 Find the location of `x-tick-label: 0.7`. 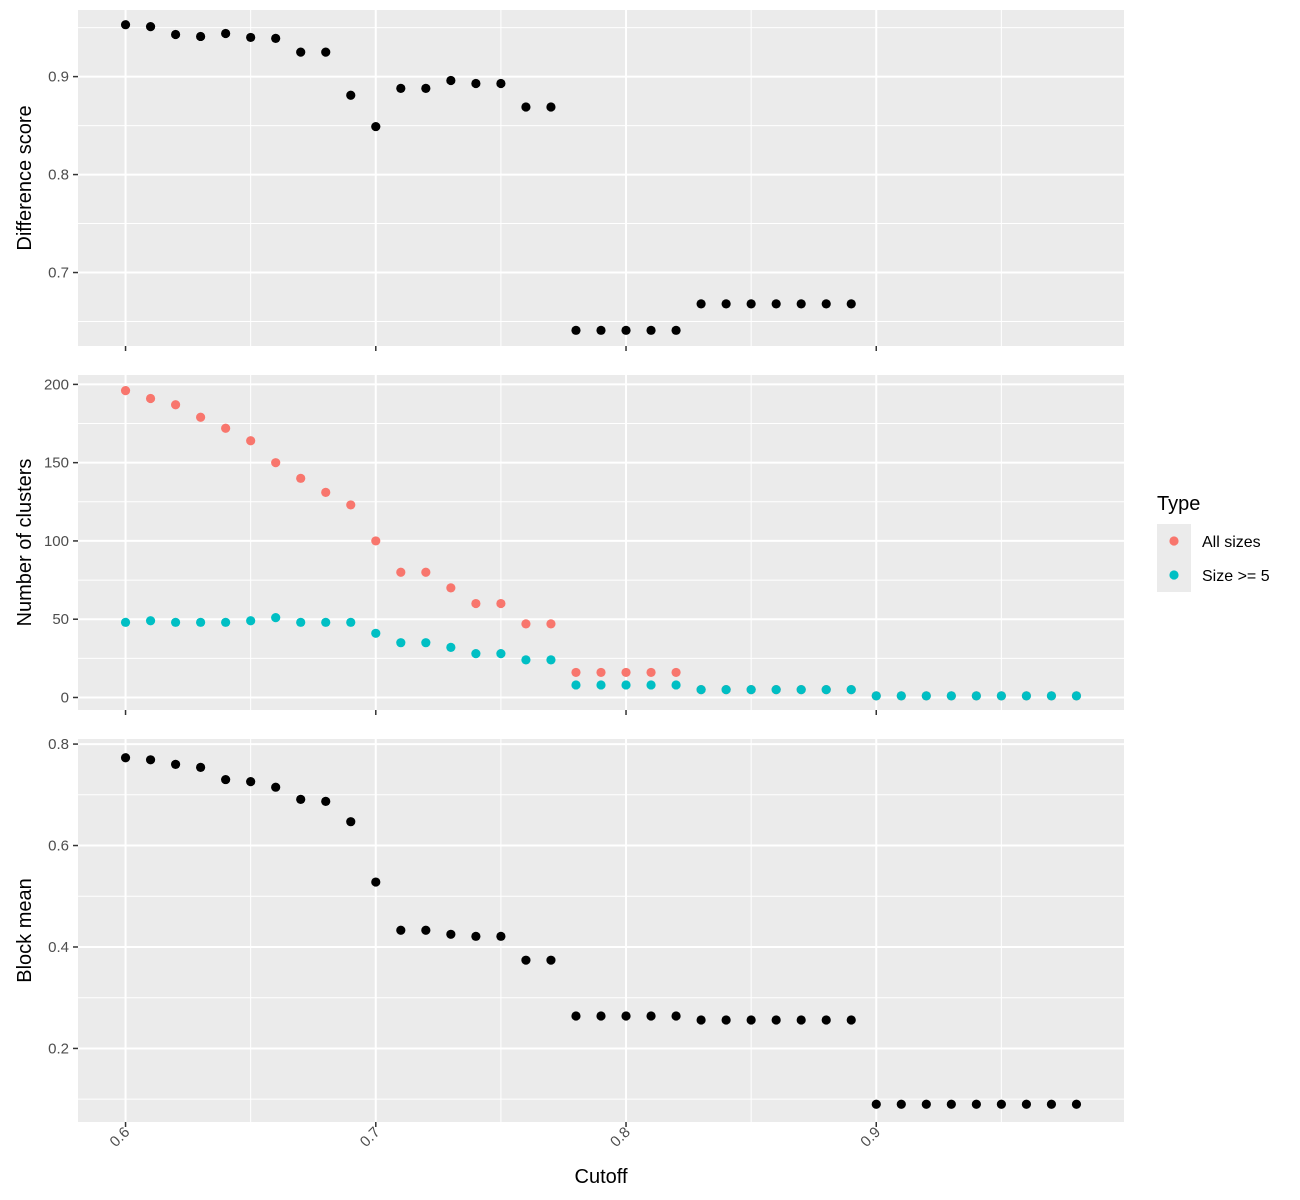

x-tick-label: 0.7 is located at coordinates (370, 1137).